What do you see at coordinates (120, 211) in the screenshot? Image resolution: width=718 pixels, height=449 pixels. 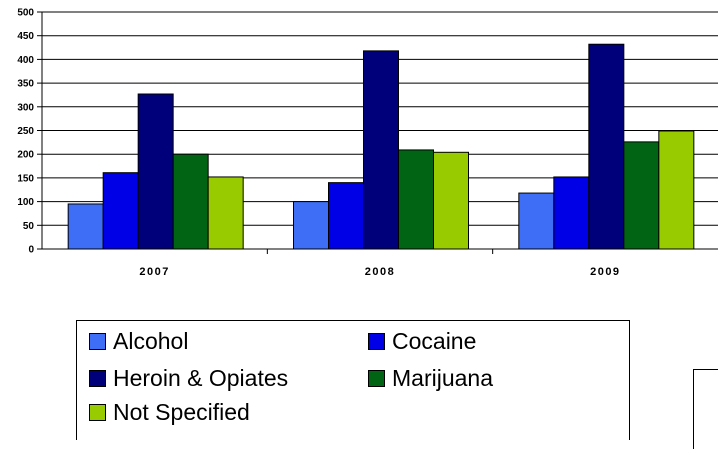 I see `bar-cocaine-2007` at bounding box center [120, 211].